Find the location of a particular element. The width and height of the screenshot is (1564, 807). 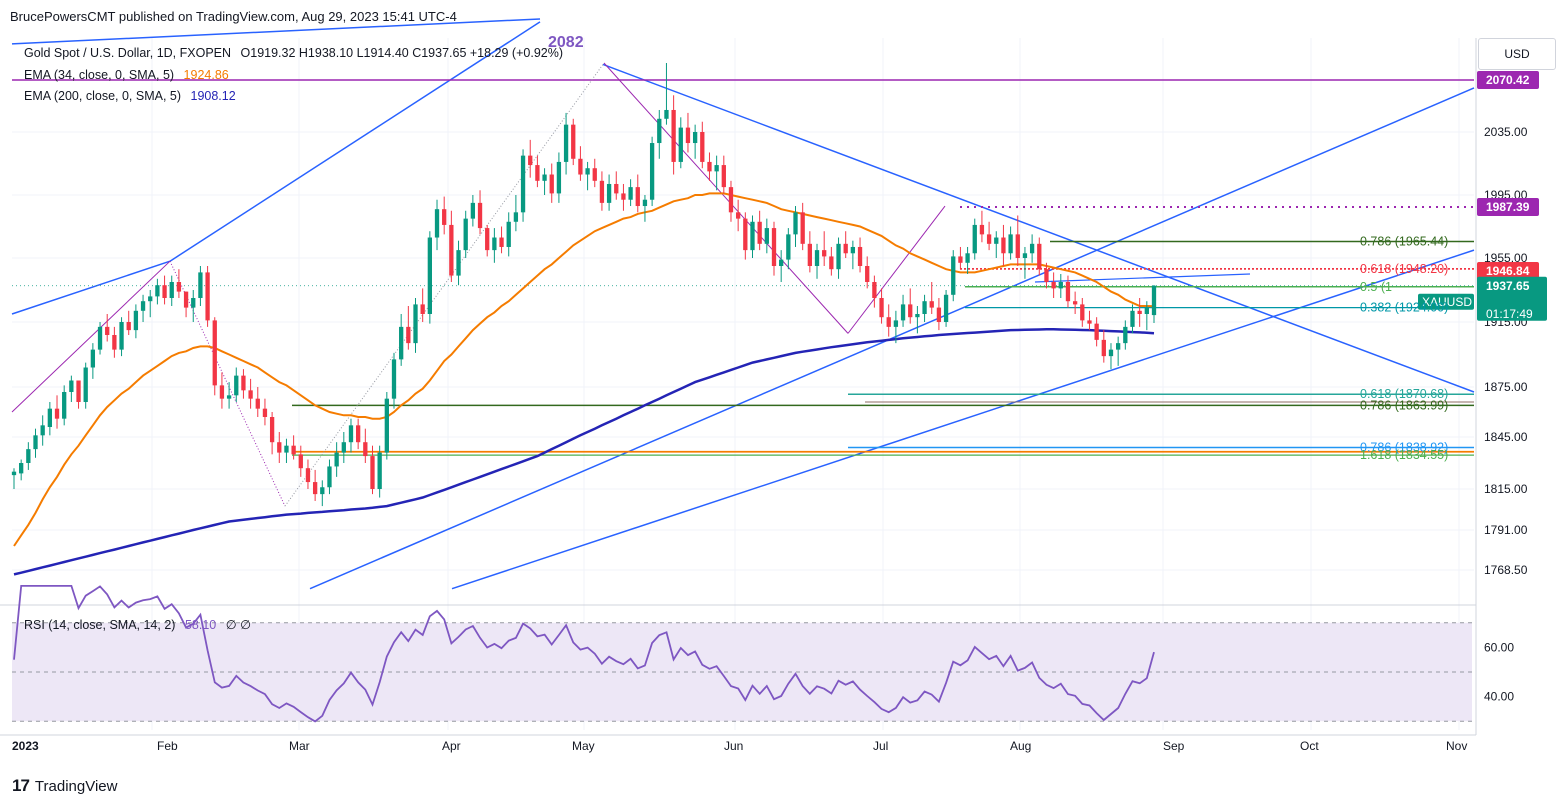

x-tick-label: Sep is located at coordinates (1174, 746).